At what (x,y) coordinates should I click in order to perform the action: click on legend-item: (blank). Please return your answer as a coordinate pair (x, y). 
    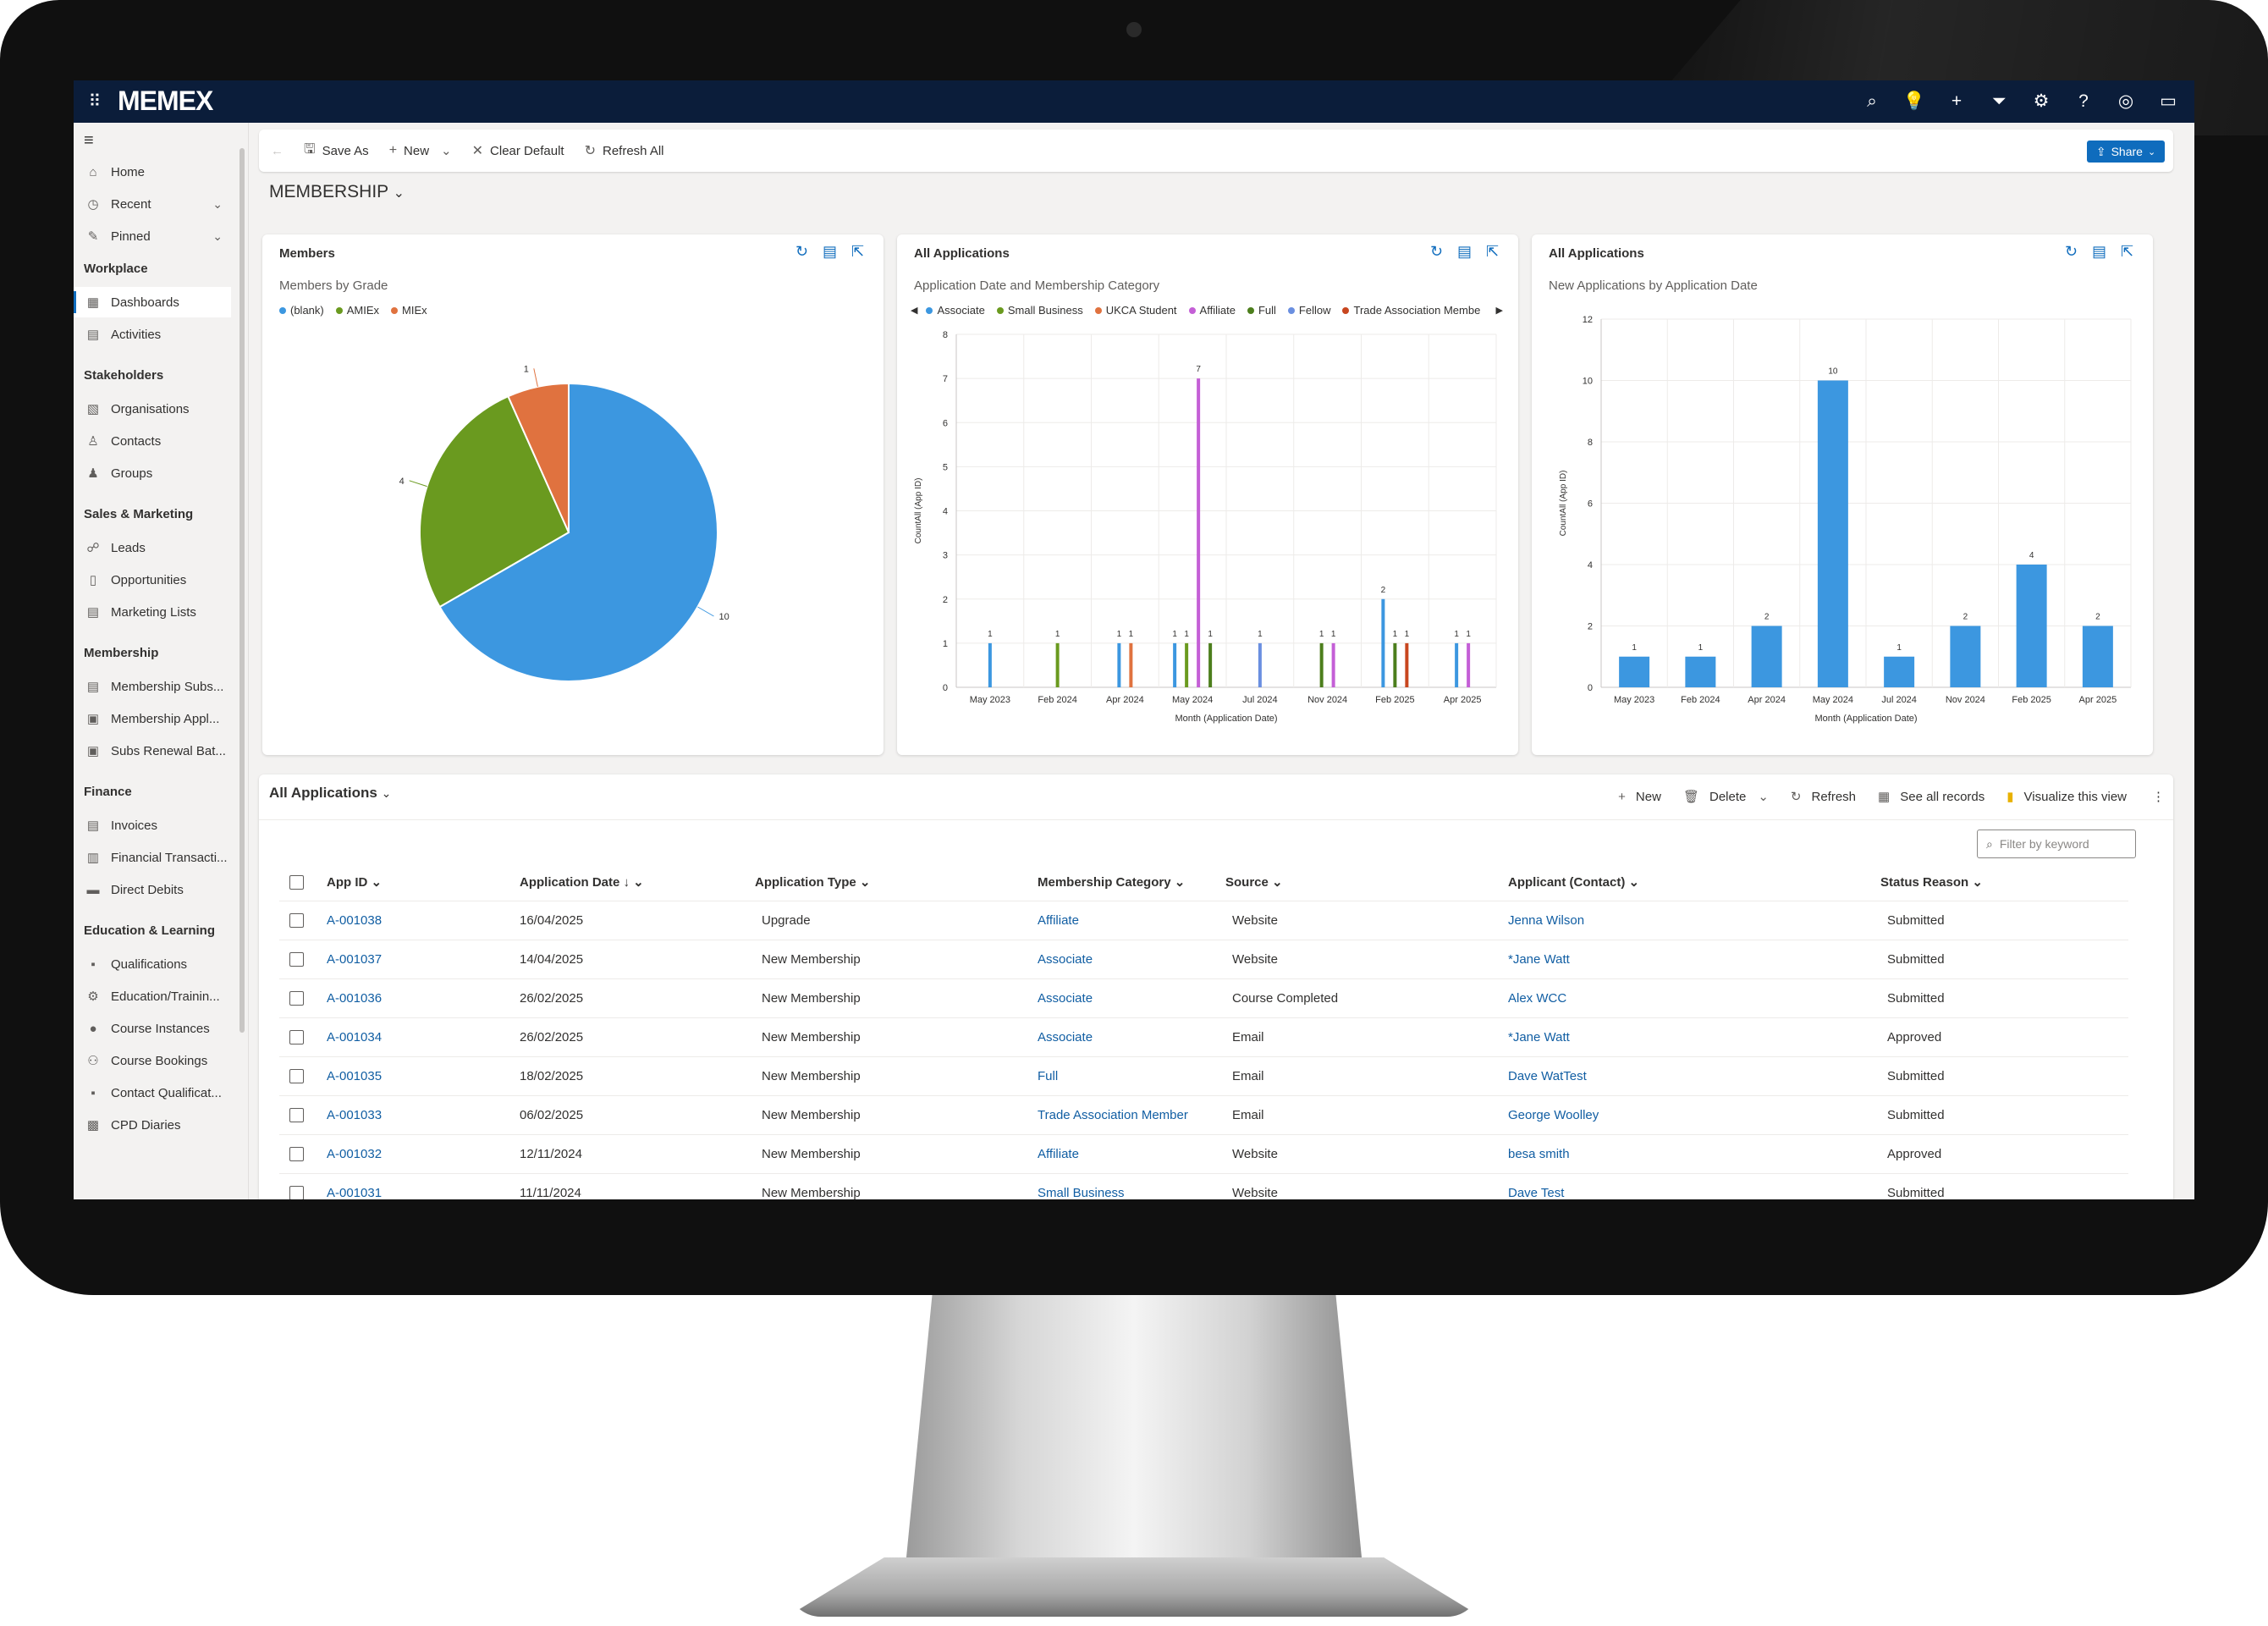
    Looking at the image, I should click on (301, 311).